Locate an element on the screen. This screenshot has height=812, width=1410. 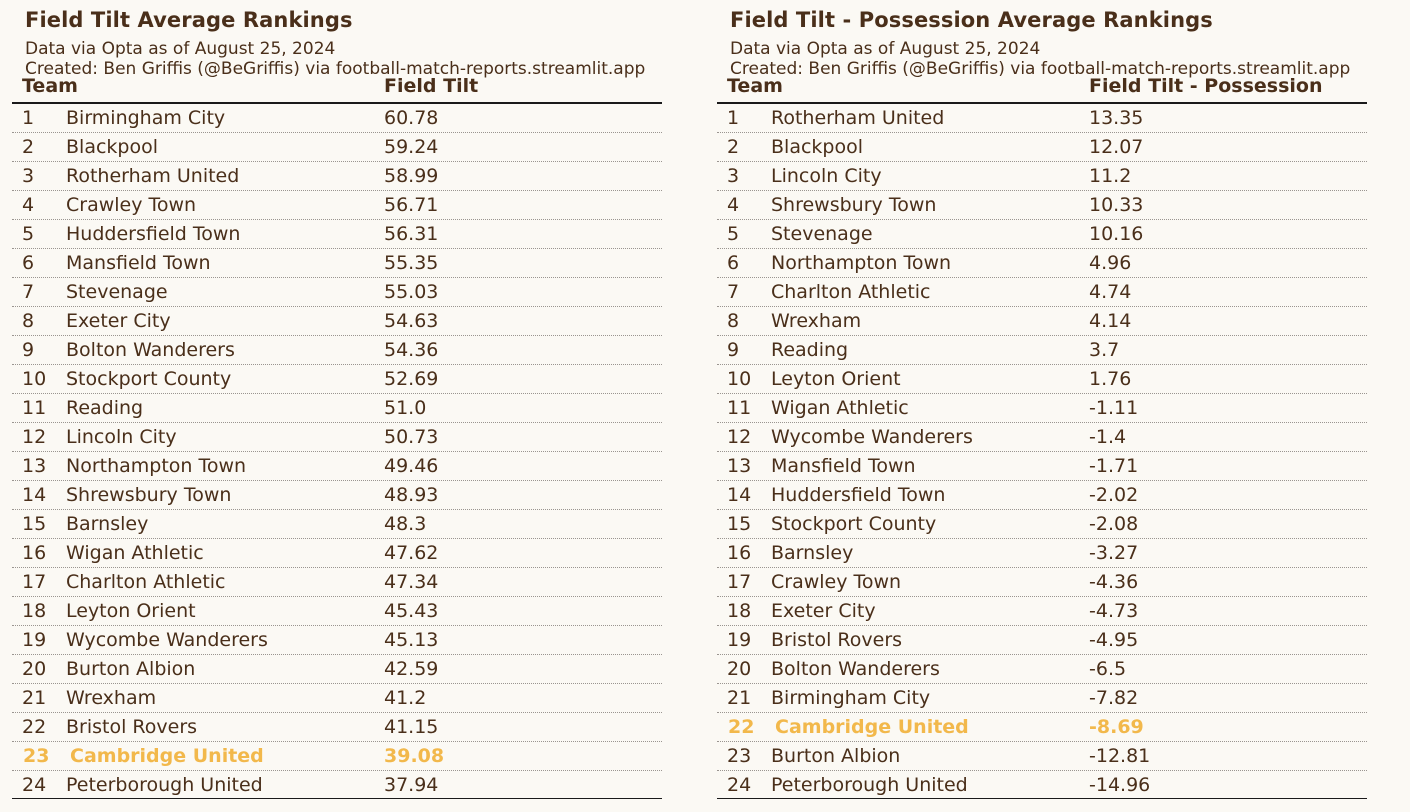
table-row: 2 Blackpool 59.24 is located at coordinates (337, 147).